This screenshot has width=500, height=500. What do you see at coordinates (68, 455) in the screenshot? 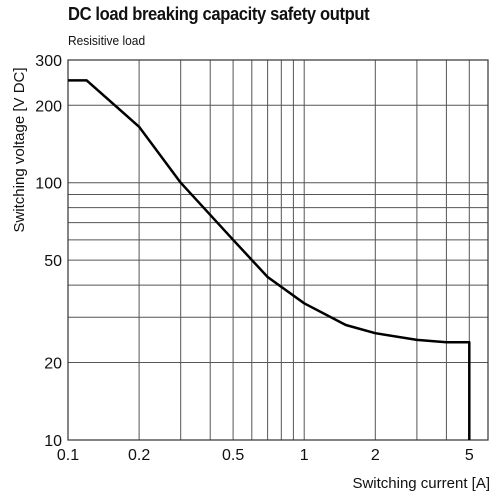
I see `x-tick-label: 0.1` at bounding box center [68, 455].